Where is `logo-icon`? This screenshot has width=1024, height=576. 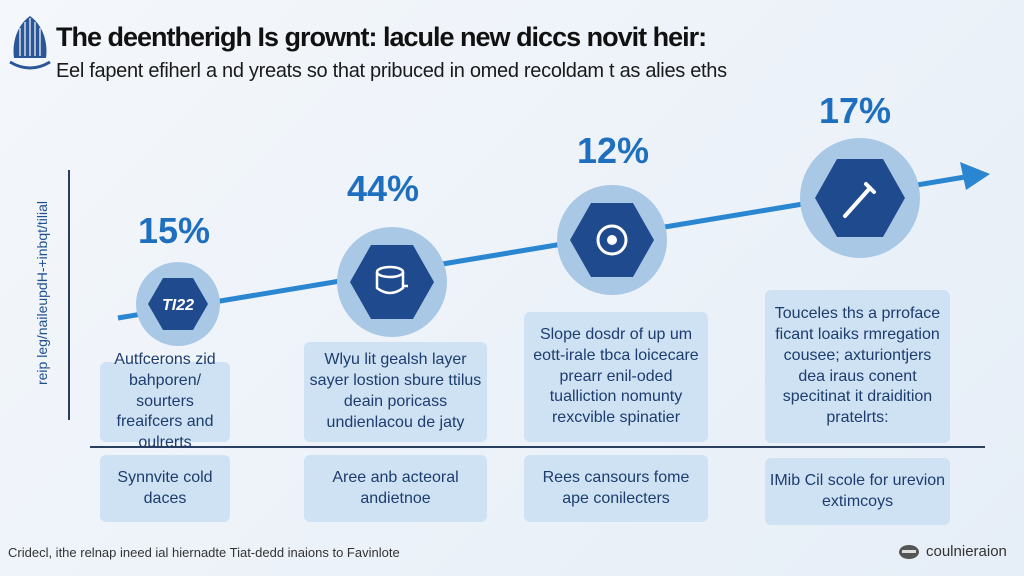 logo-icon is located at coordinates (30, 43).